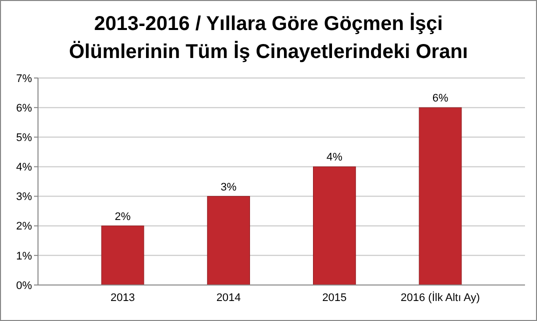 The image size is (537, 321). What do you see at coordinates (334, 298) in the screenshot?
I see `x-tick-label: 2015` at bounding box center [334, 298].